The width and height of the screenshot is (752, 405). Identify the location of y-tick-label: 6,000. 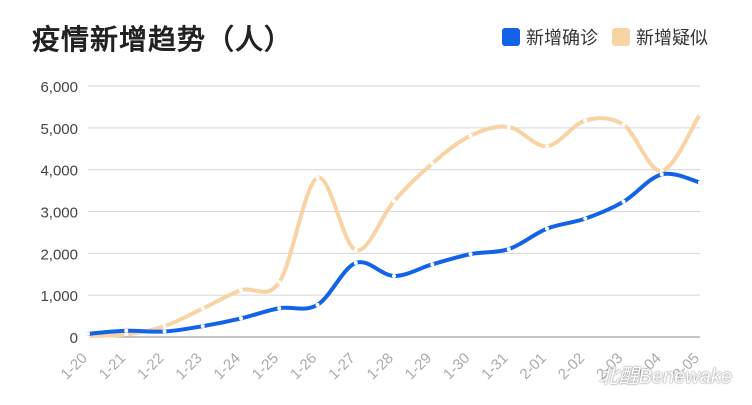
(59, 87).